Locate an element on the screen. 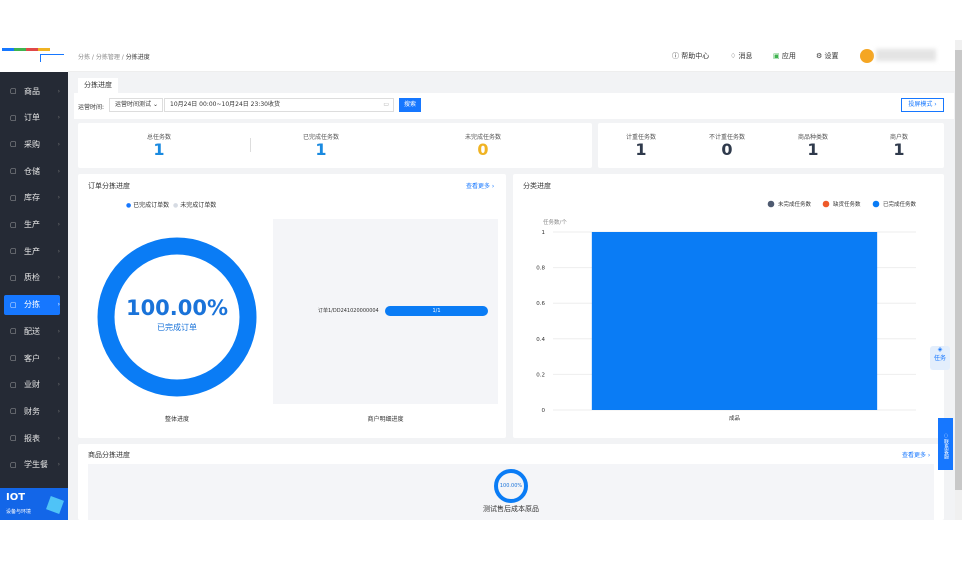 This screenshot has height=561, width=962. help-center-button: ⓘ 帮助中心 is located at coordinates (690, 56).